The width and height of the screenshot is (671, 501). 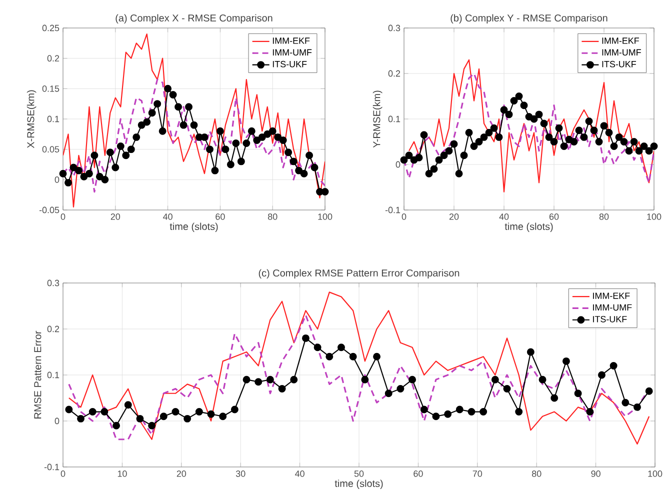 I want to click on x-tick-label: 20, so click(x=454, y=217).